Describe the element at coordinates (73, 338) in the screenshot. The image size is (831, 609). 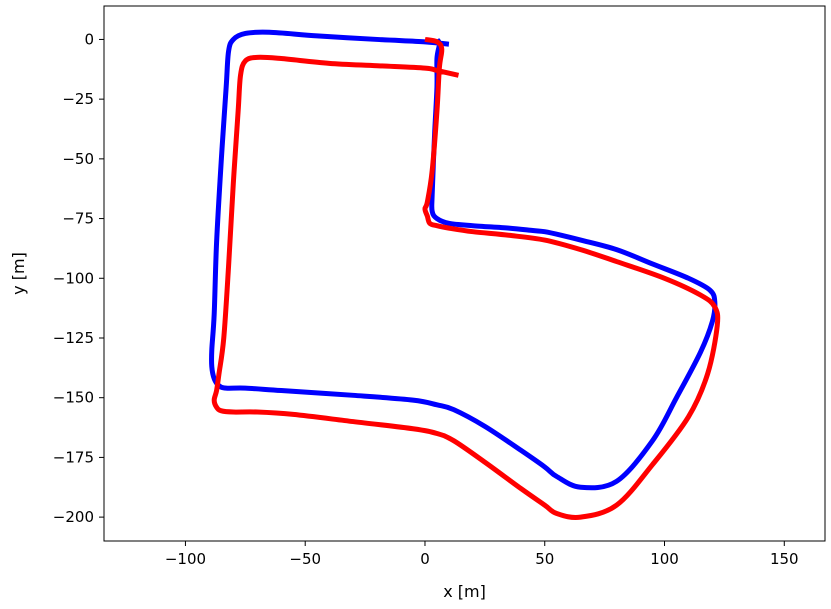
I see `y-tick-label: −125` at that location.